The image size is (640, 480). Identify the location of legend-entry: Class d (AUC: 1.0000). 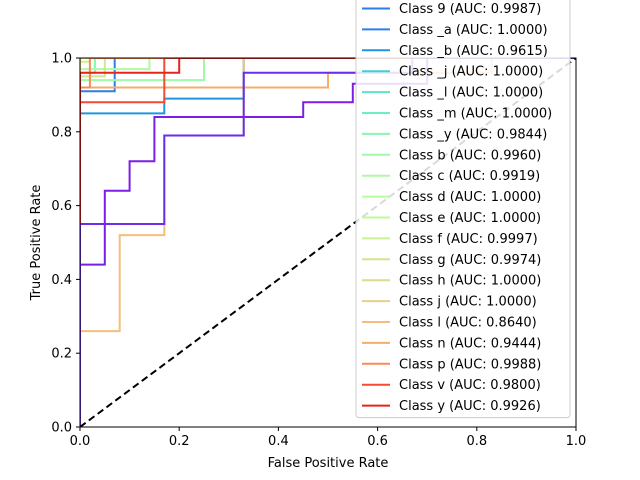
(470, 197).